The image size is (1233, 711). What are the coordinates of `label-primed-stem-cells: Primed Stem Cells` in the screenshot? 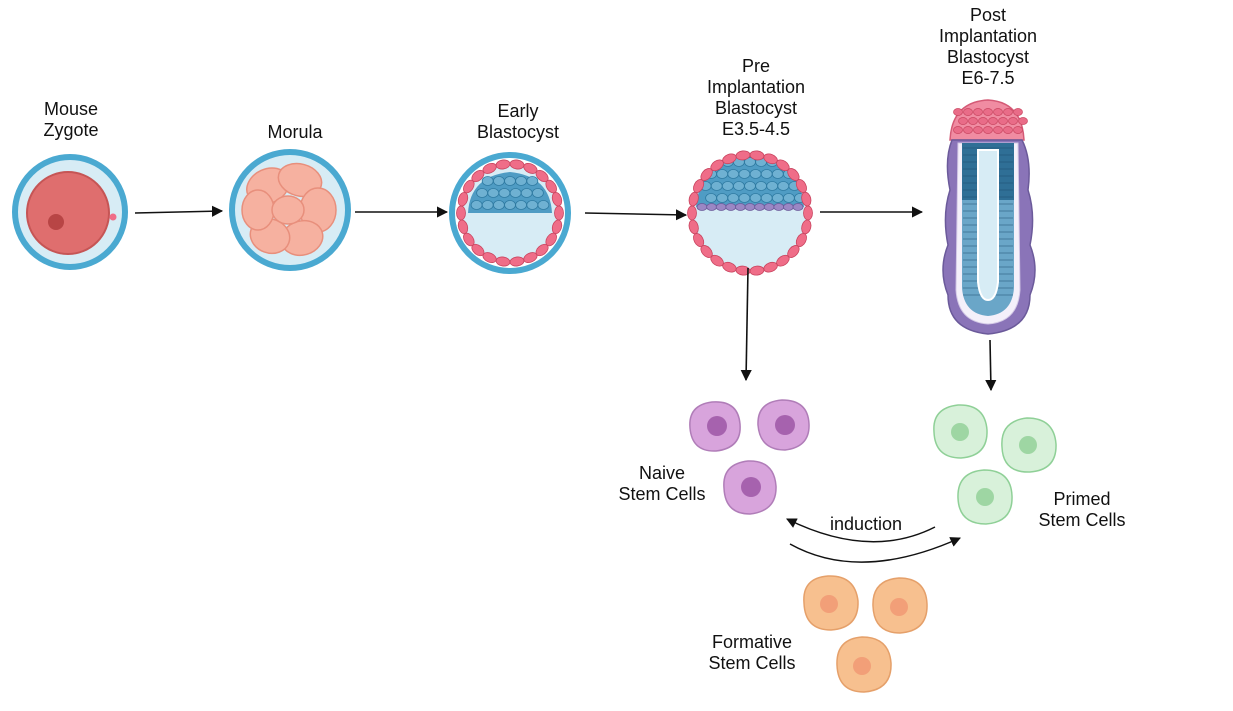 It's located at (1082, 509).